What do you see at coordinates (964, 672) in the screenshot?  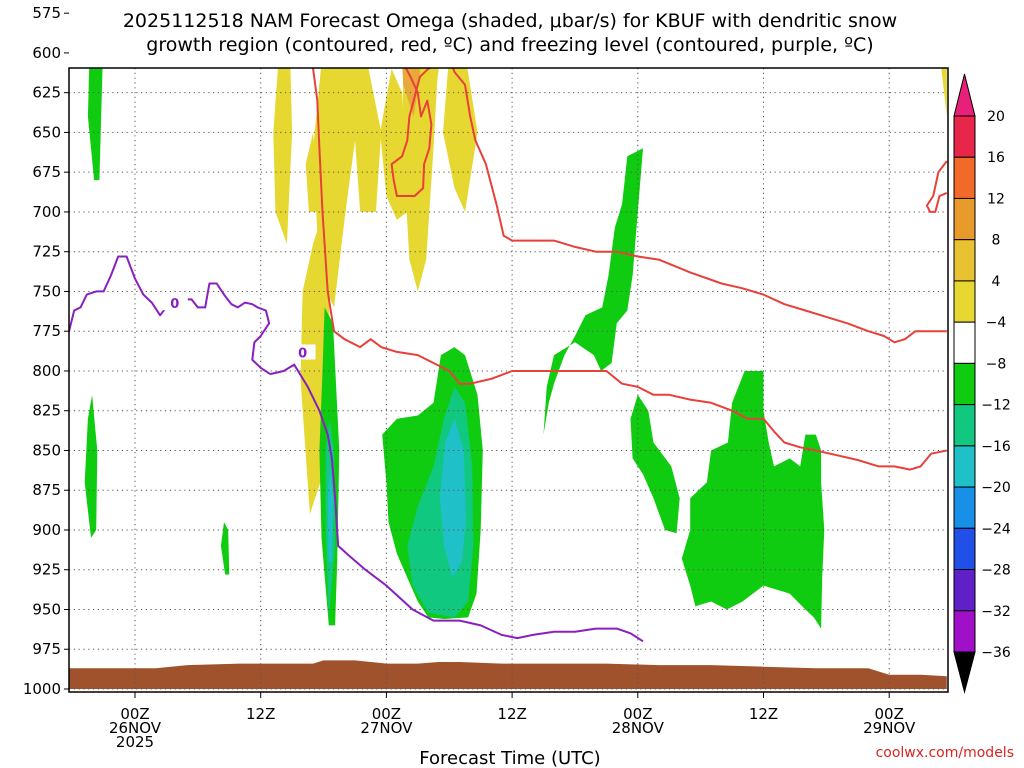 I see `colorbar-bottom-arrow` at bounding box center [964, 672].